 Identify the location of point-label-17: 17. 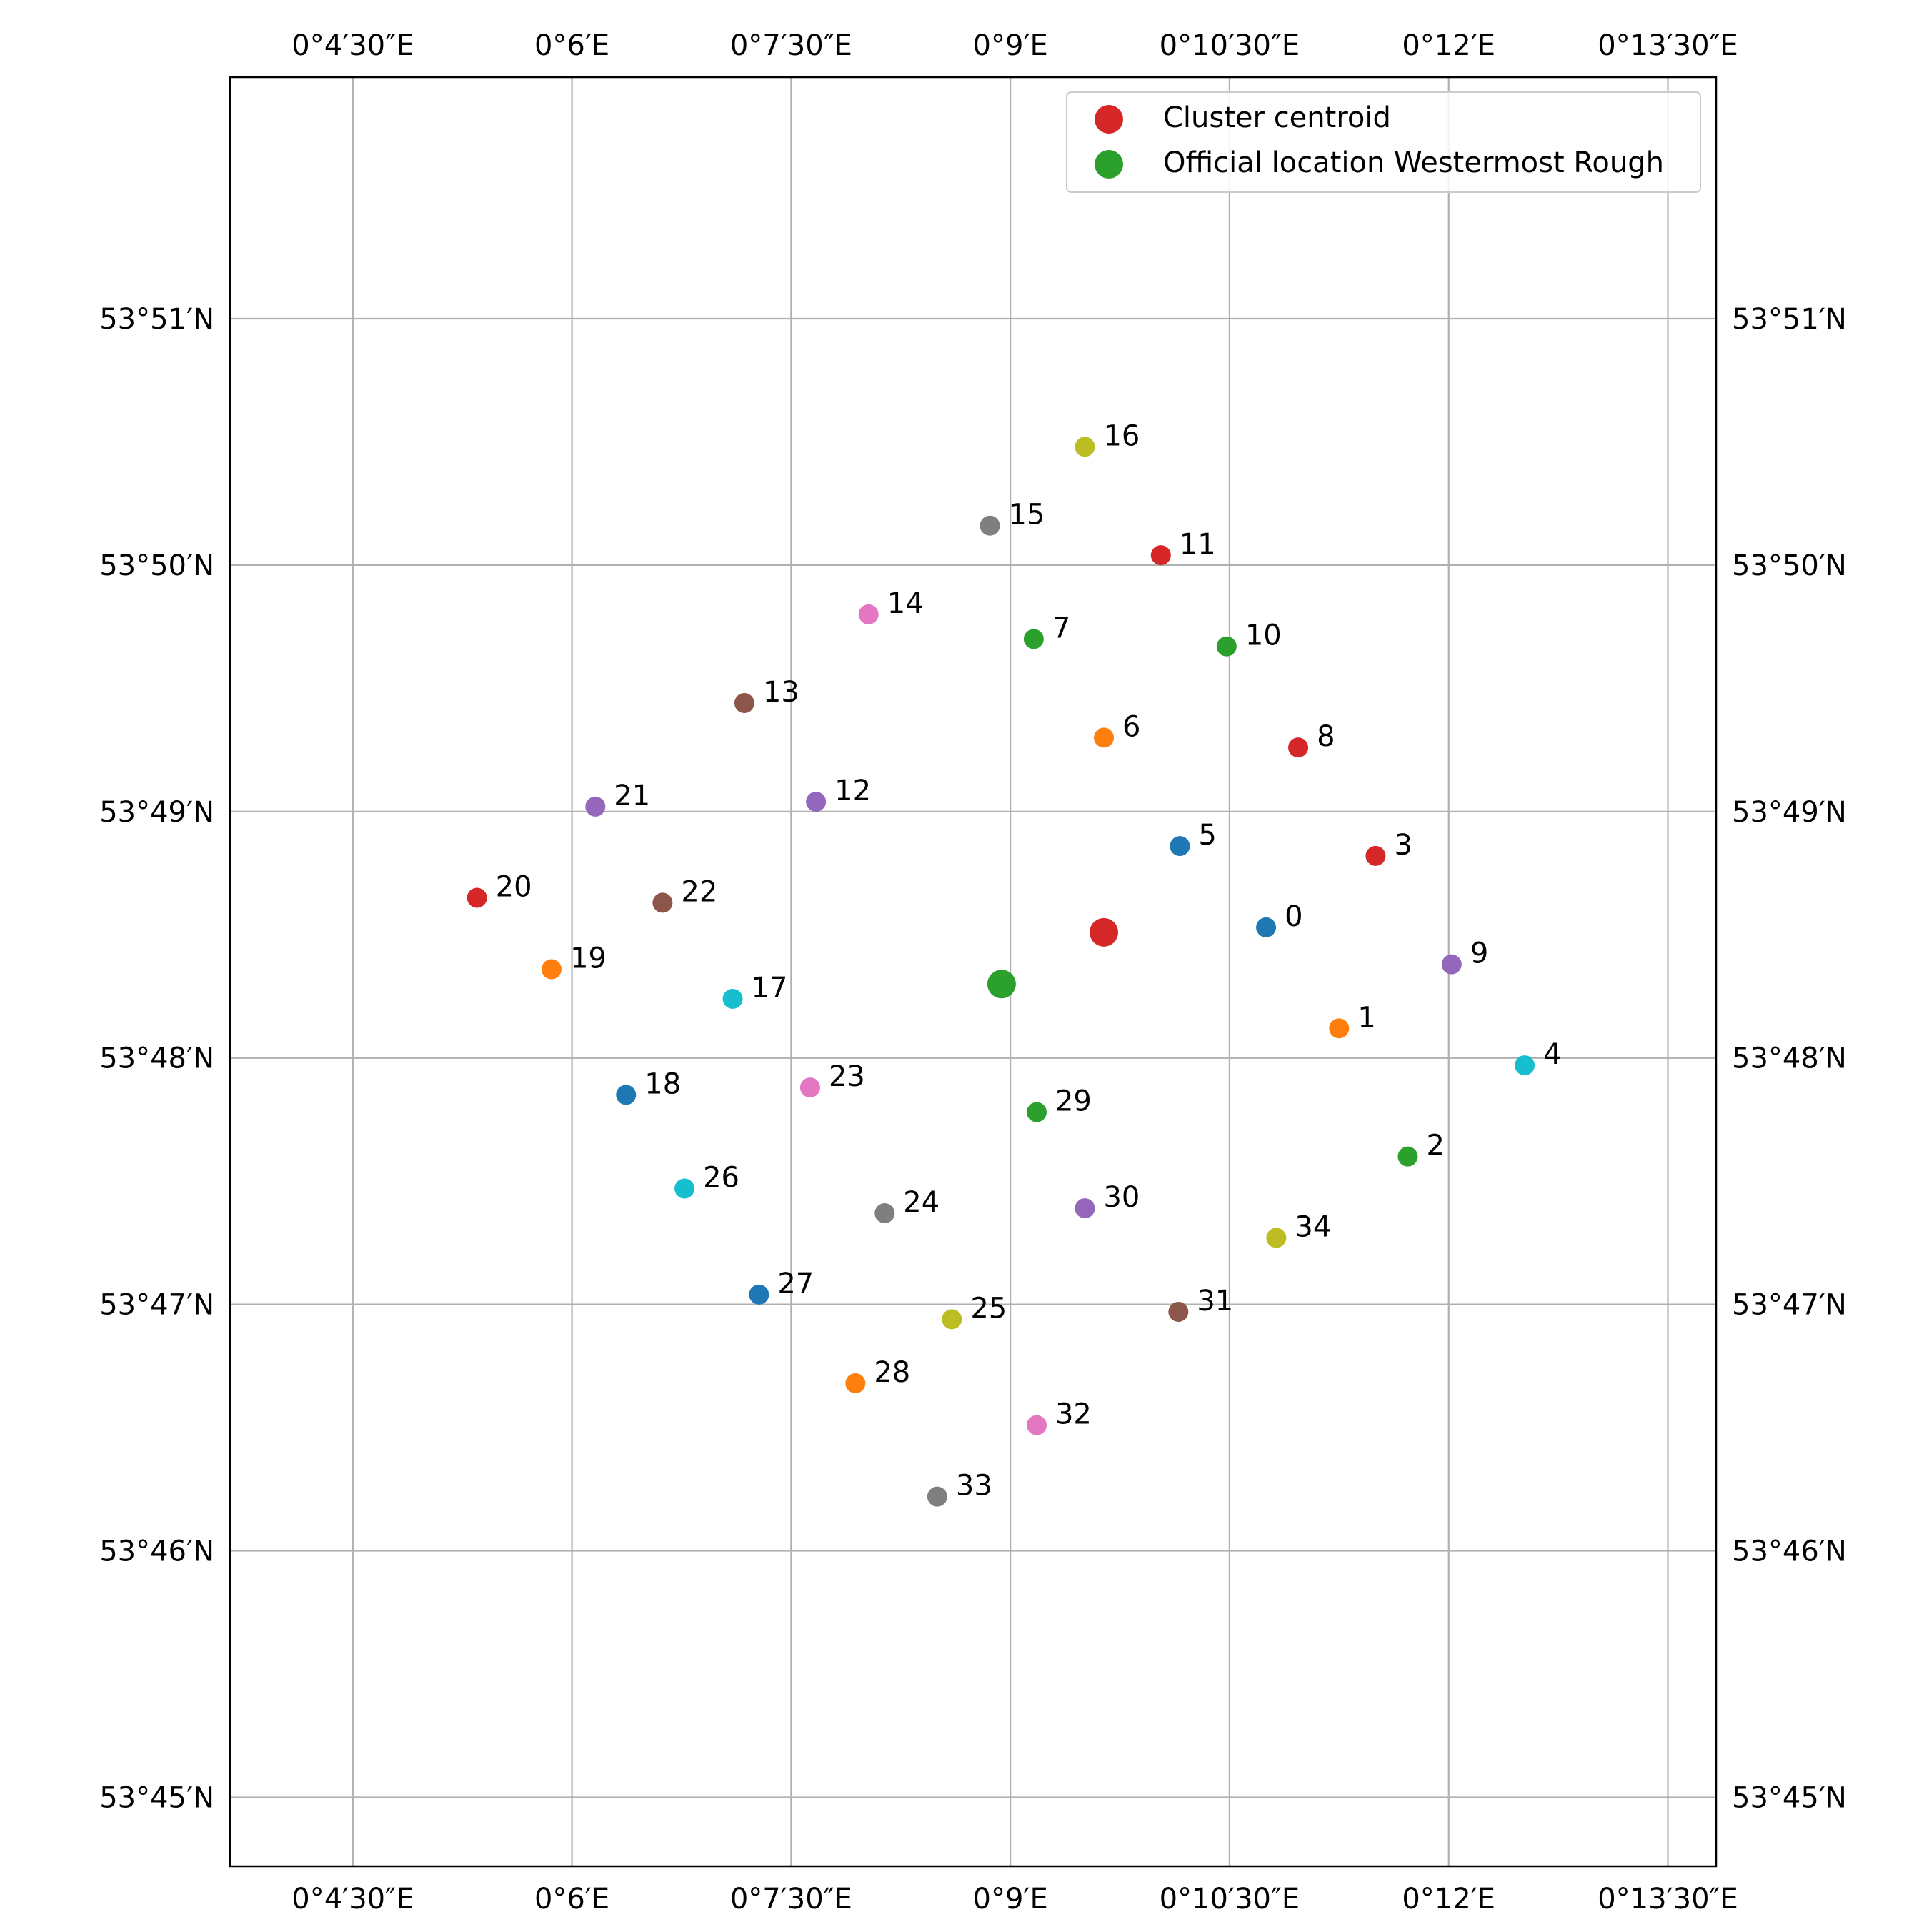
(770, 988).